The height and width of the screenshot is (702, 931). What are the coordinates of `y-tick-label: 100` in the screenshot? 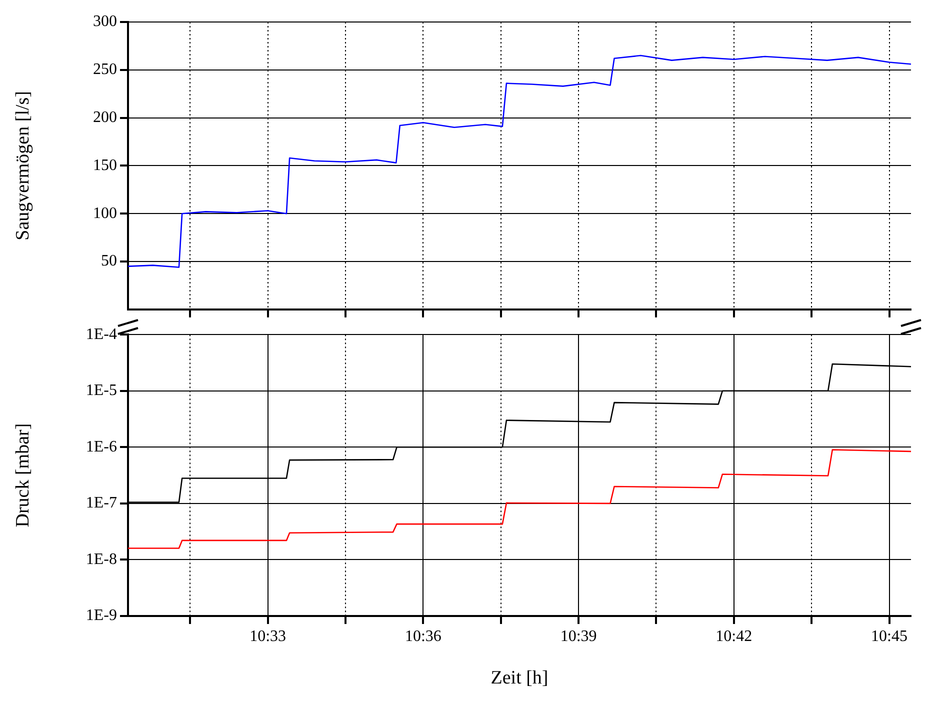 It's located at (105, 213).